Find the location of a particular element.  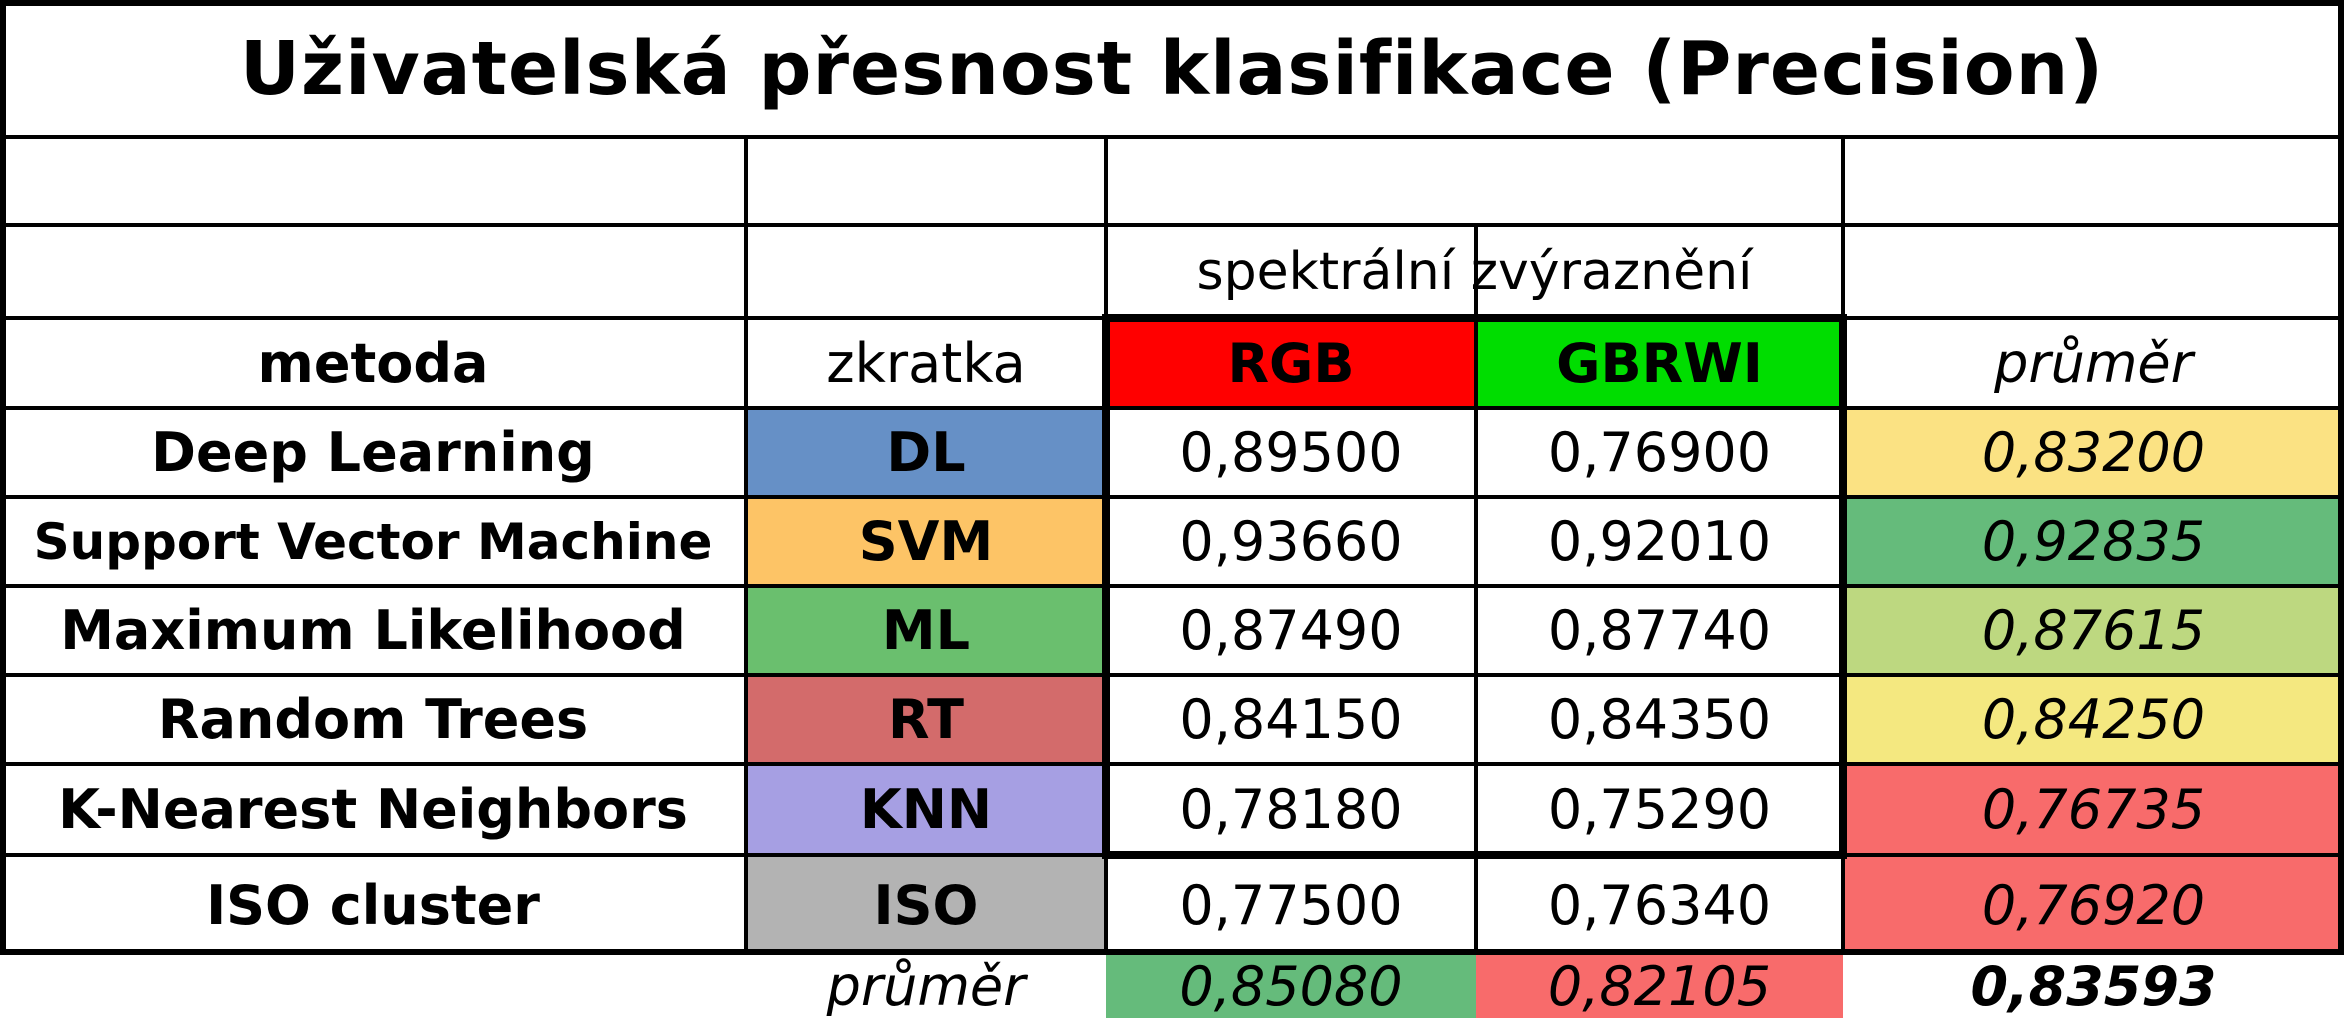

value-block-border-bottom is located at coordinates (1474, 855).